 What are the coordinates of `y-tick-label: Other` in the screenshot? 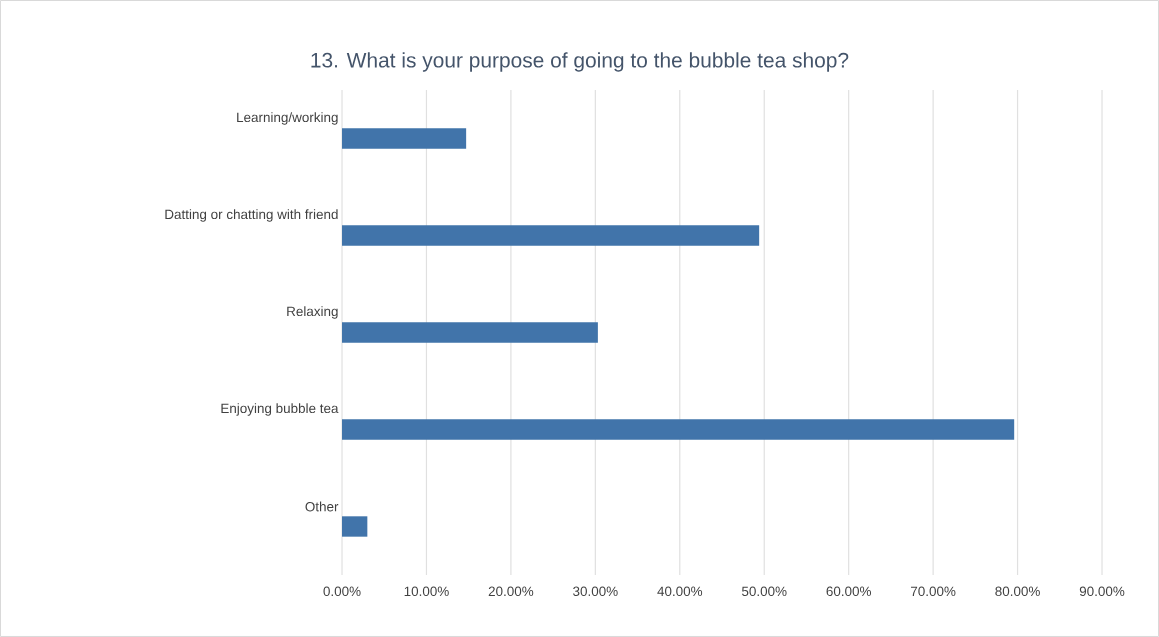 It's located at (322, 506).